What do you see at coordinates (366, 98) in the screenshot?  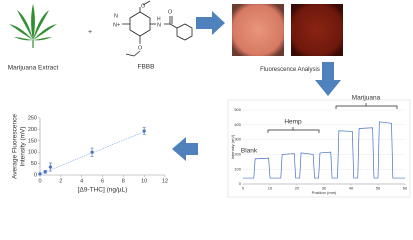 I see `annotation: Marijuana` at bounding box center [366, 98].